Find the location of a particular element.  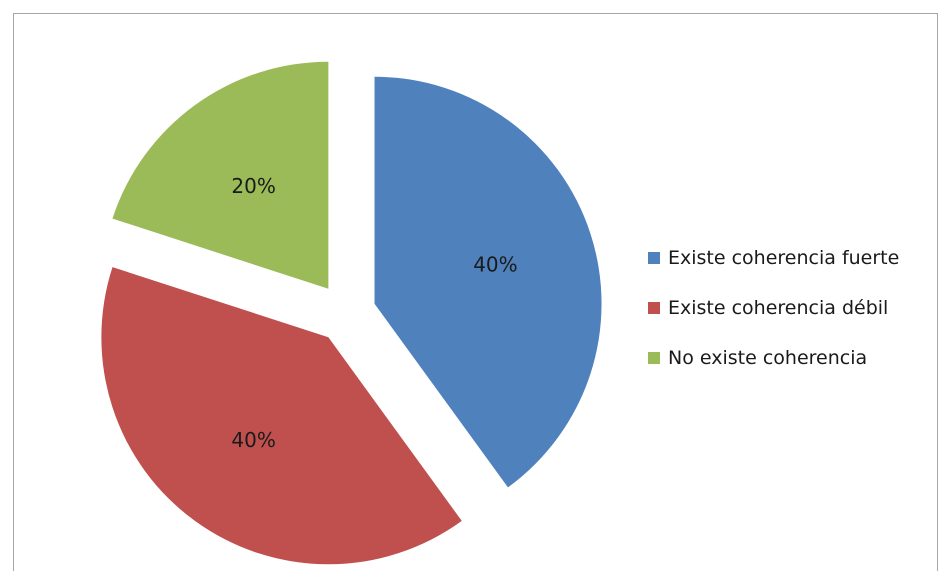

legend-item-existe-coherencia-debil: Existe coherencia débil is located at coordinates (773, 308).